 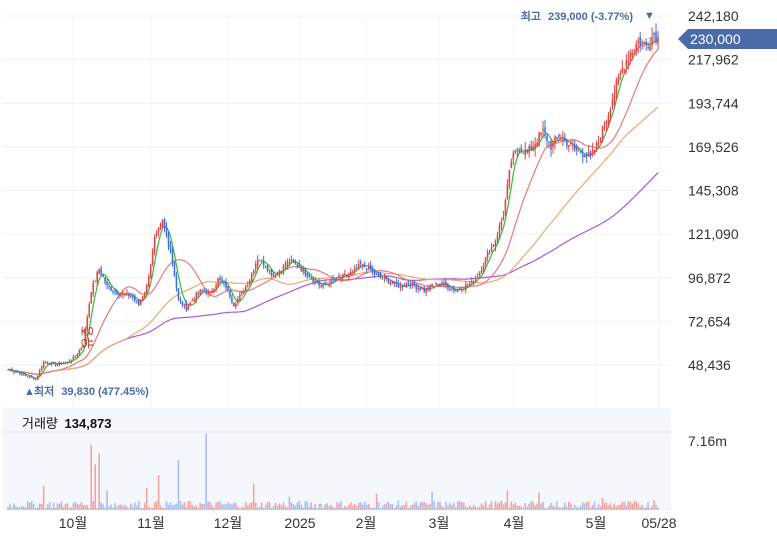 What do you see at coordinates (709, 278) in the screenshot?
I see `price-tick-label: 96,872` at bounding box center [709, 278].